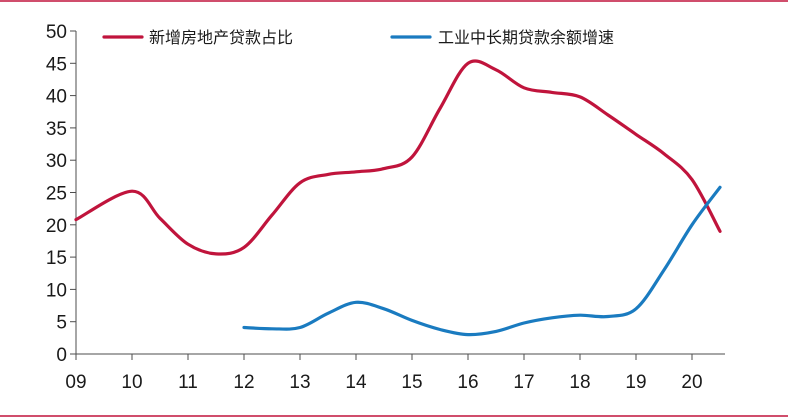 Image resolution: width=788 pixels, height=419 pixels. What do you see at coordinates (56, 258) in the screenshot?
I see `y-tick-label: 15` at bounding box center [56, 258].